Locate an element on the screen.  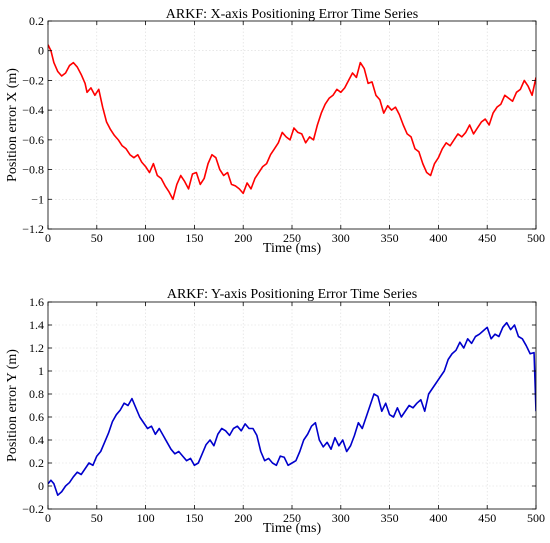
y-tick-label: 1.6 is located at coordinates (36, 302).